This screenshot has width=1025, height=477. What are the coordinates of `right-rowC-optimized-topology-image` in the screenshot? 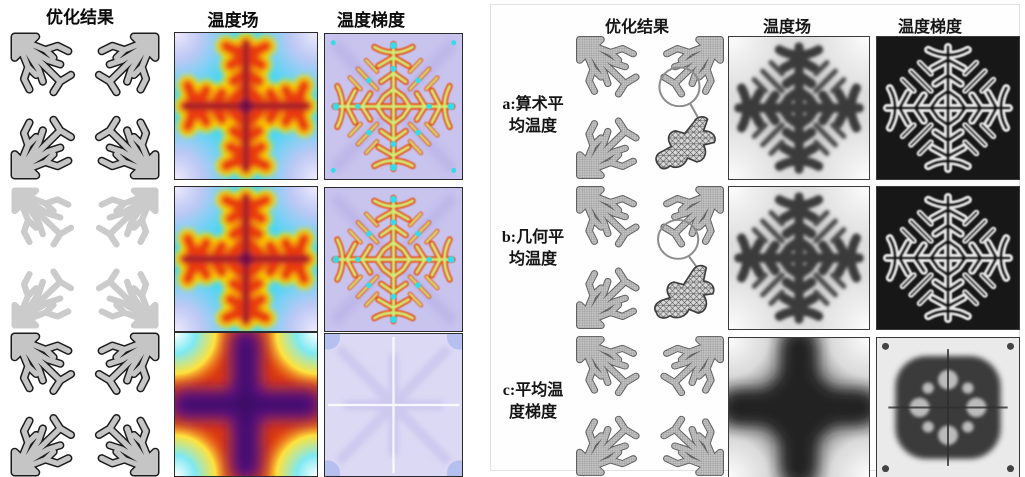 It's located at (650, 406).